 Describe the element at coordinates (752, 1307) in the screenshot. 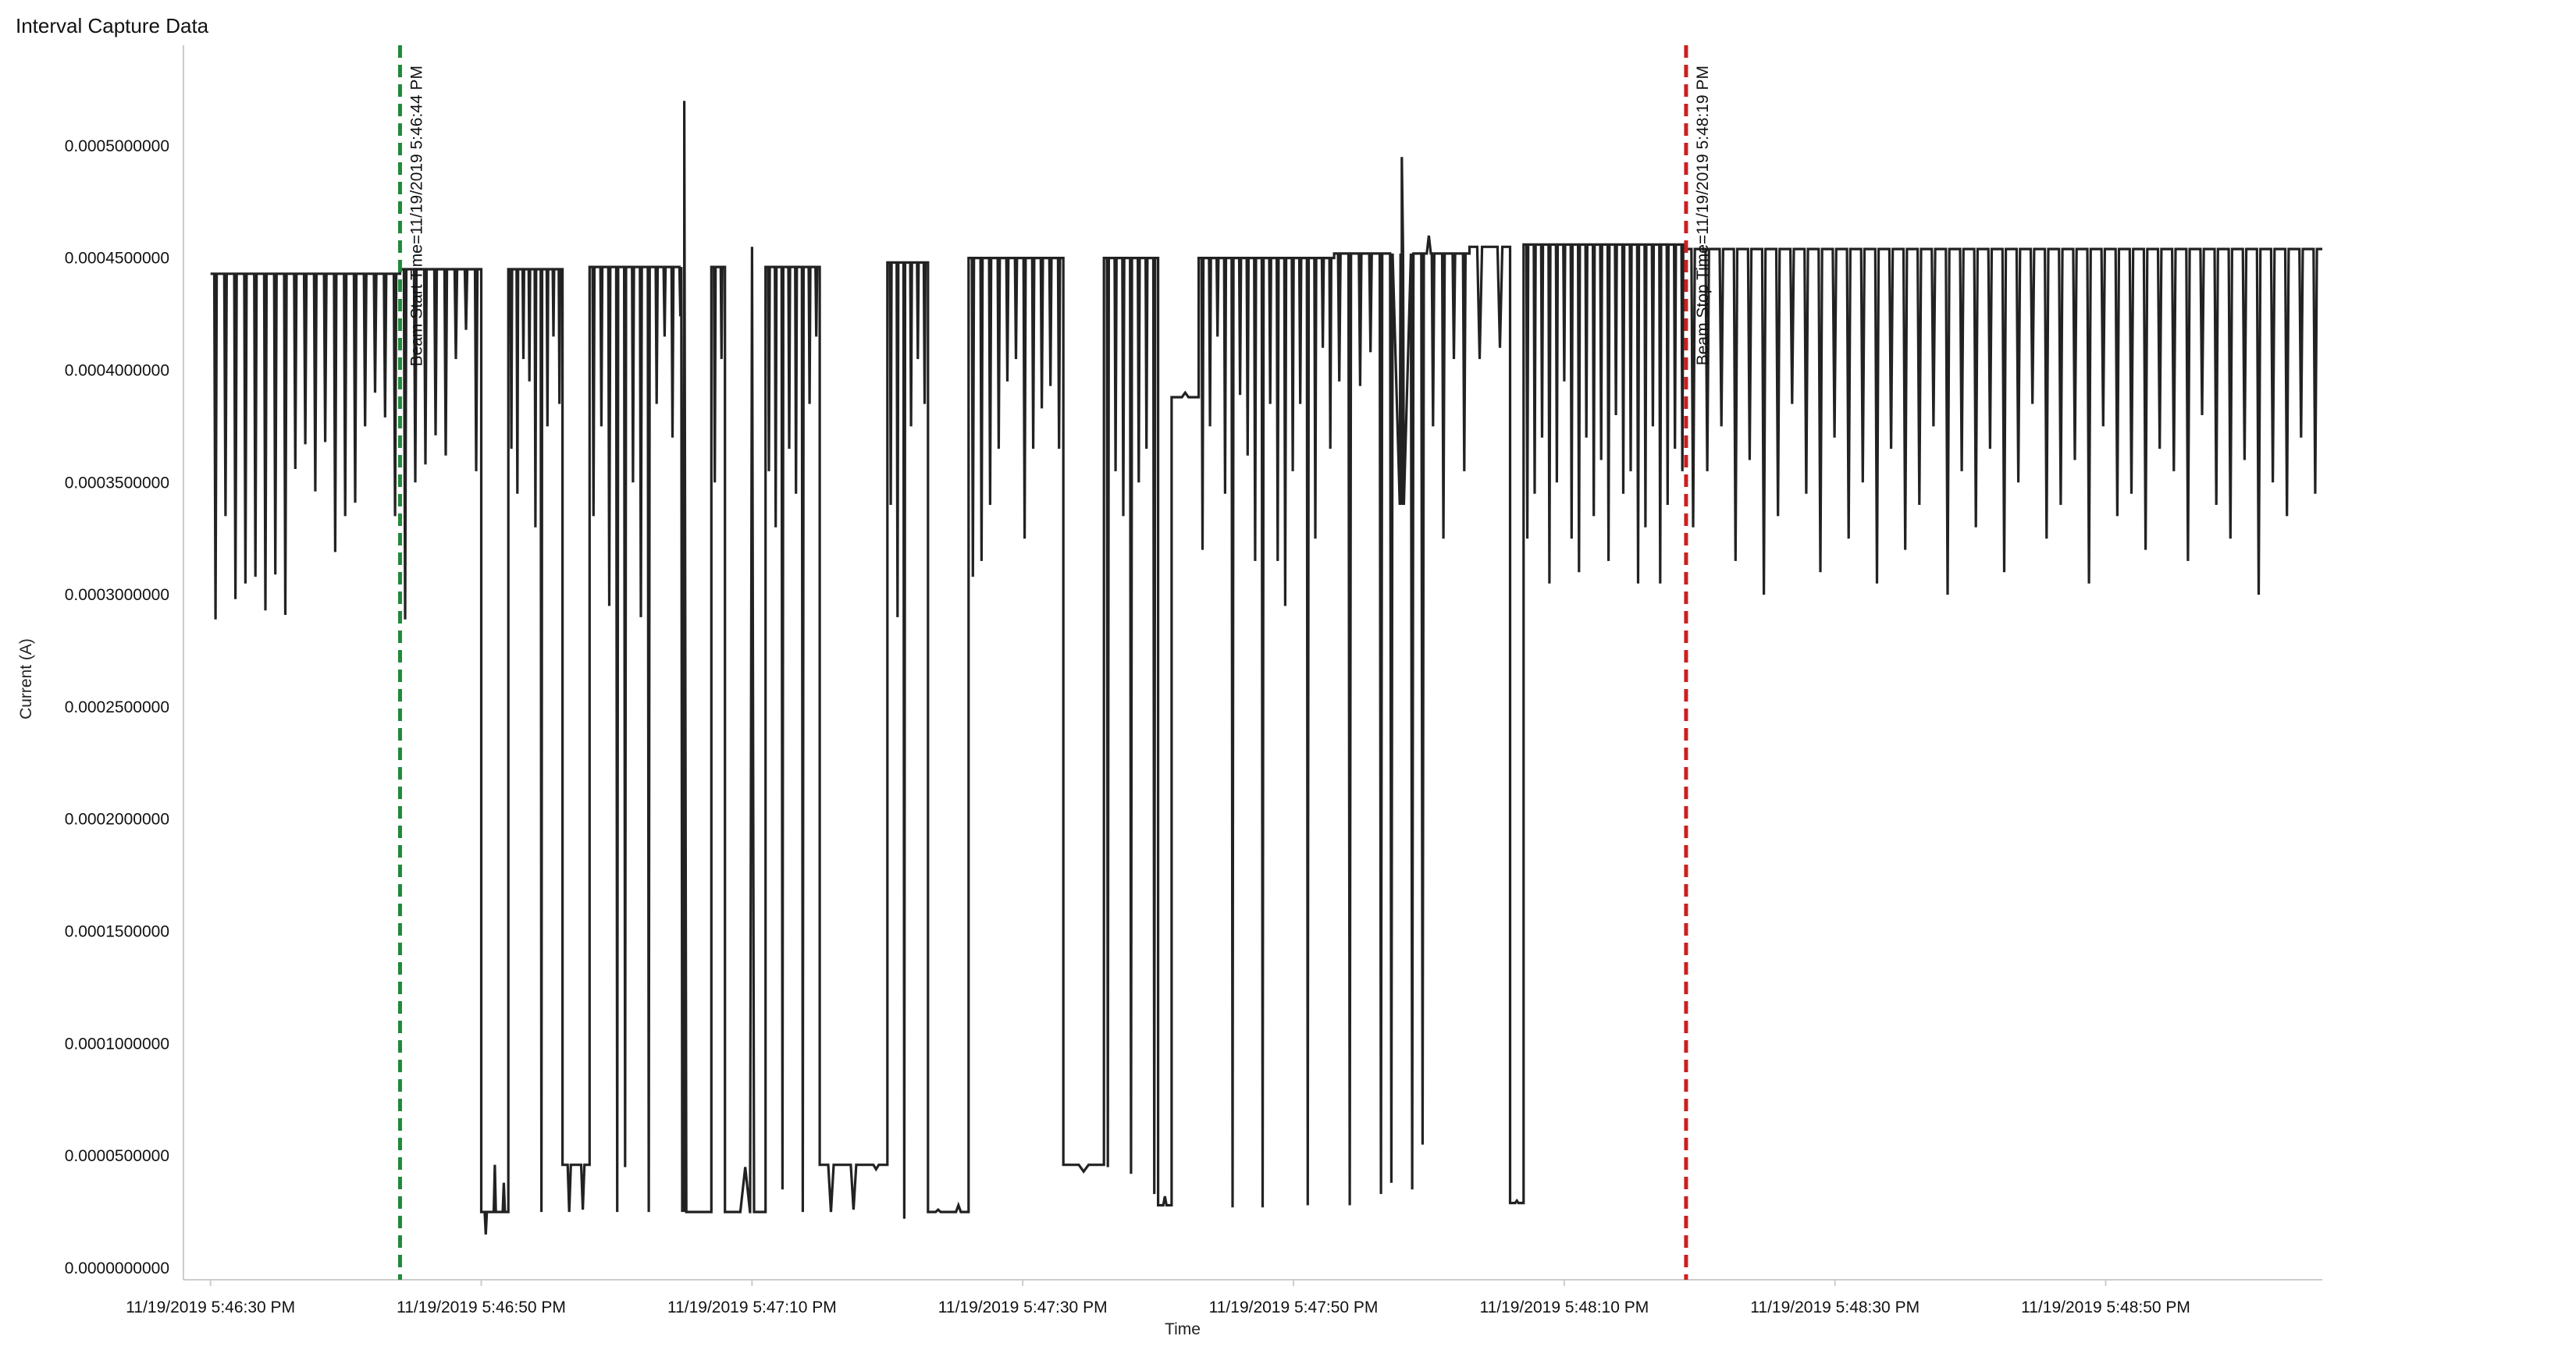

I see `x-tick-label: 11/19/2019 5:47:10 PM` at that location.